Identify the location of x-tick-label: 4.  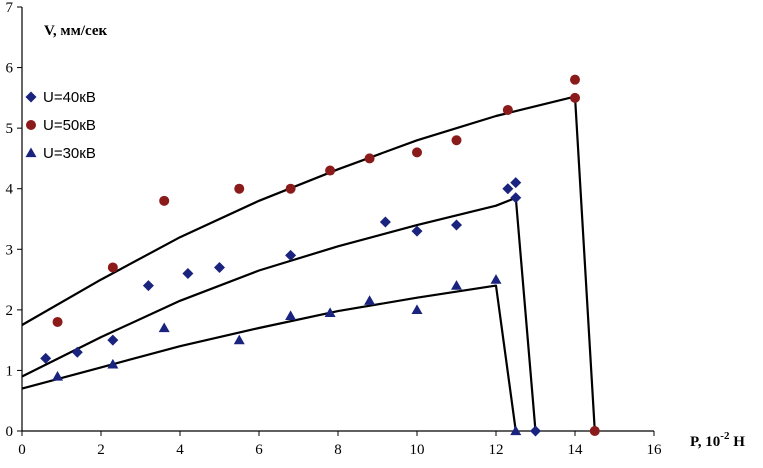
(180, 450).